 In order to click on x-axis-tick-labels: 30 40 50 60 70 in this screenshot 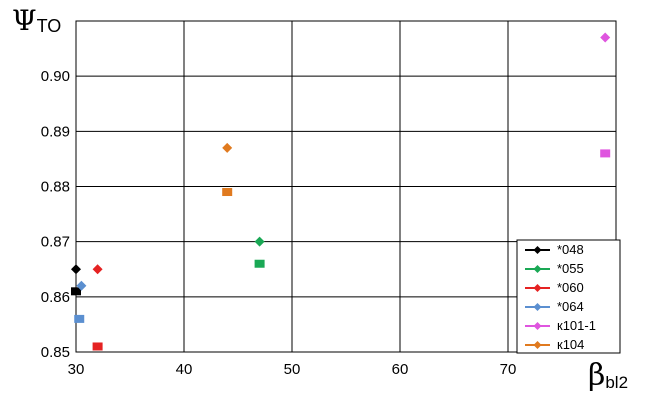, I will do `click(292, 369)`.